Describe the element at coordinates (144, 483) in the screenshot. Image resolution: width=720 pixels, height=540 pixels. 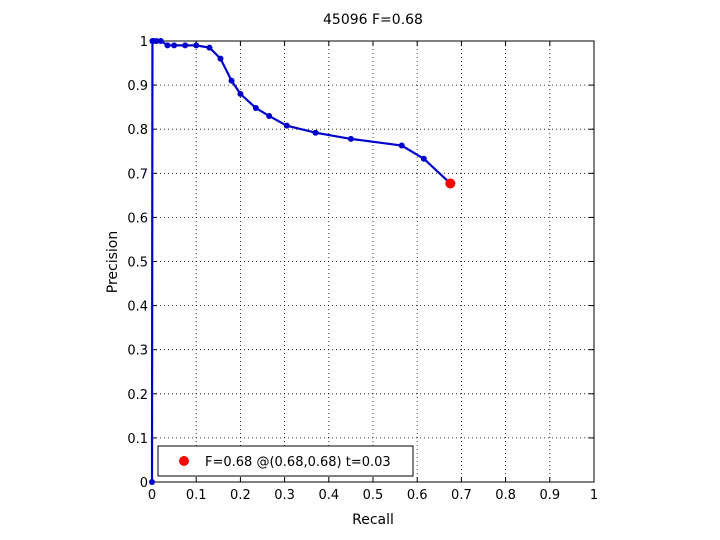
I see `y-tick-label: 0` at that location.